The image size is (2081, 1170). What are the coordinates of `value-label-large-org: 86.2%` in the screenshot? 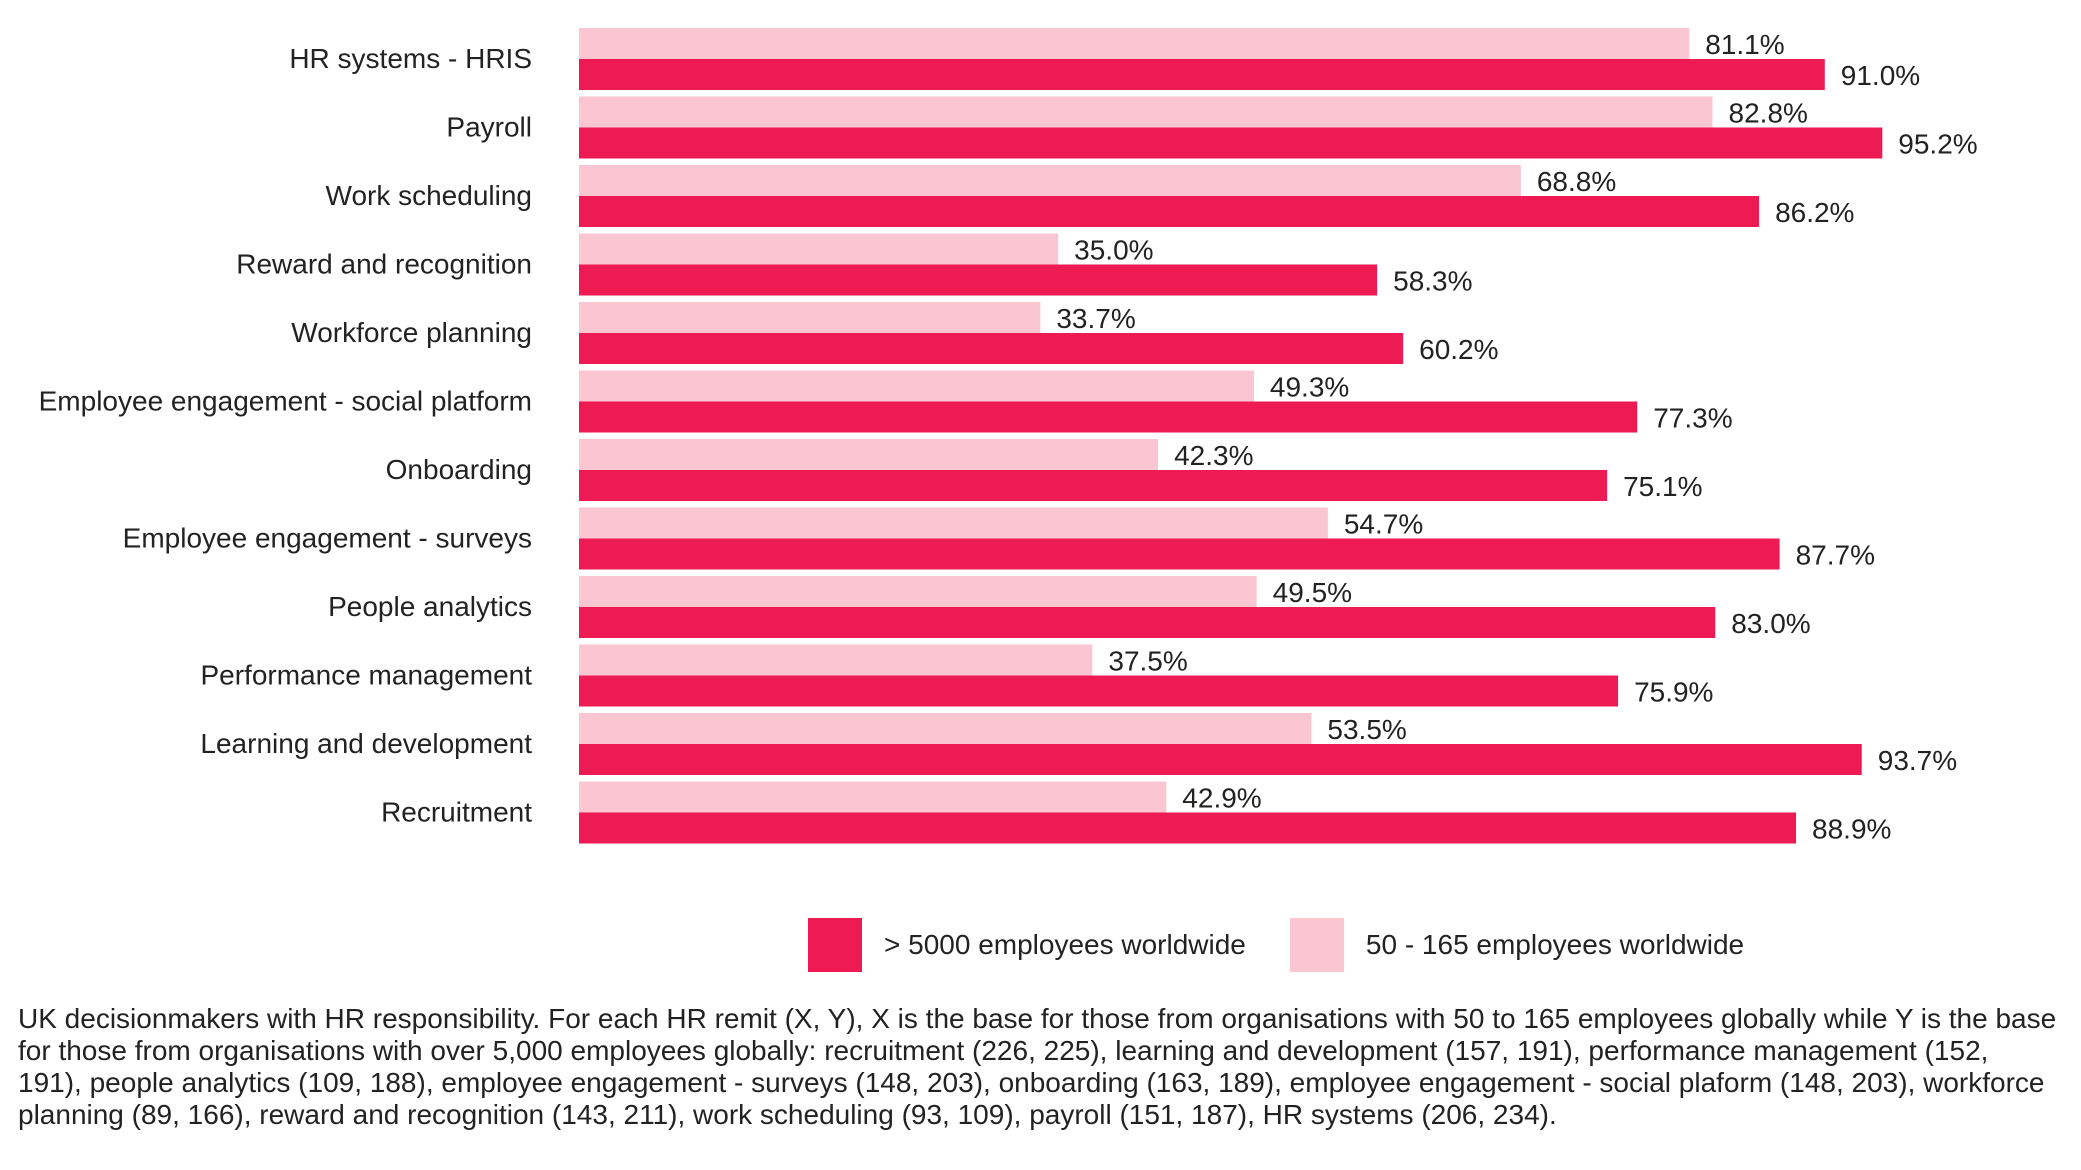 It's located at (1814, 212).